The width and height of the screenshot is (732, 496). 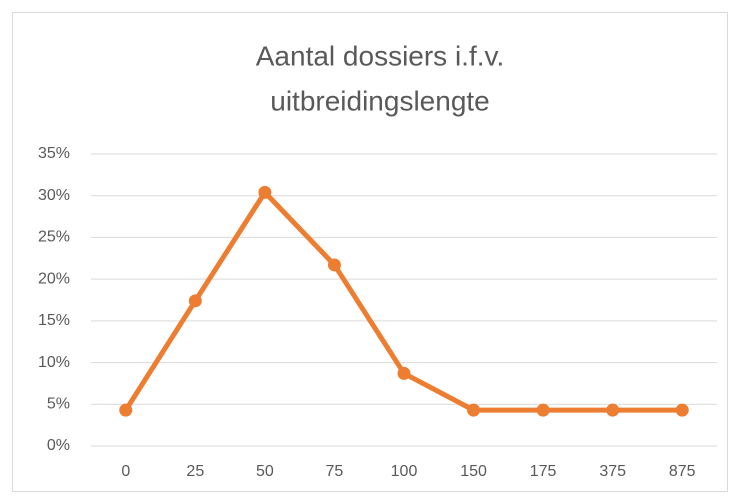 What do you see at coordinates (380, 100) in the screenshot?
I see `chart-title: uitbreidingslengte` at bounding box center [380, 100].